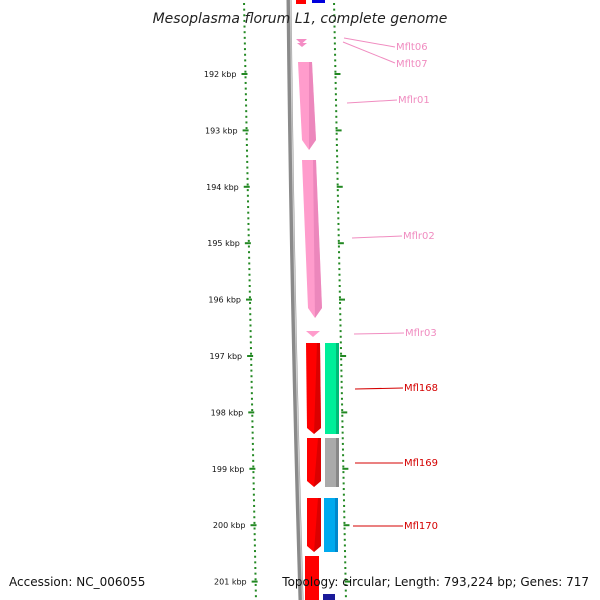  What do you see at coordinates (318, 1) in the screenshot?
I see `cog-feature-blue-partial` at bounding box center [318, 1].